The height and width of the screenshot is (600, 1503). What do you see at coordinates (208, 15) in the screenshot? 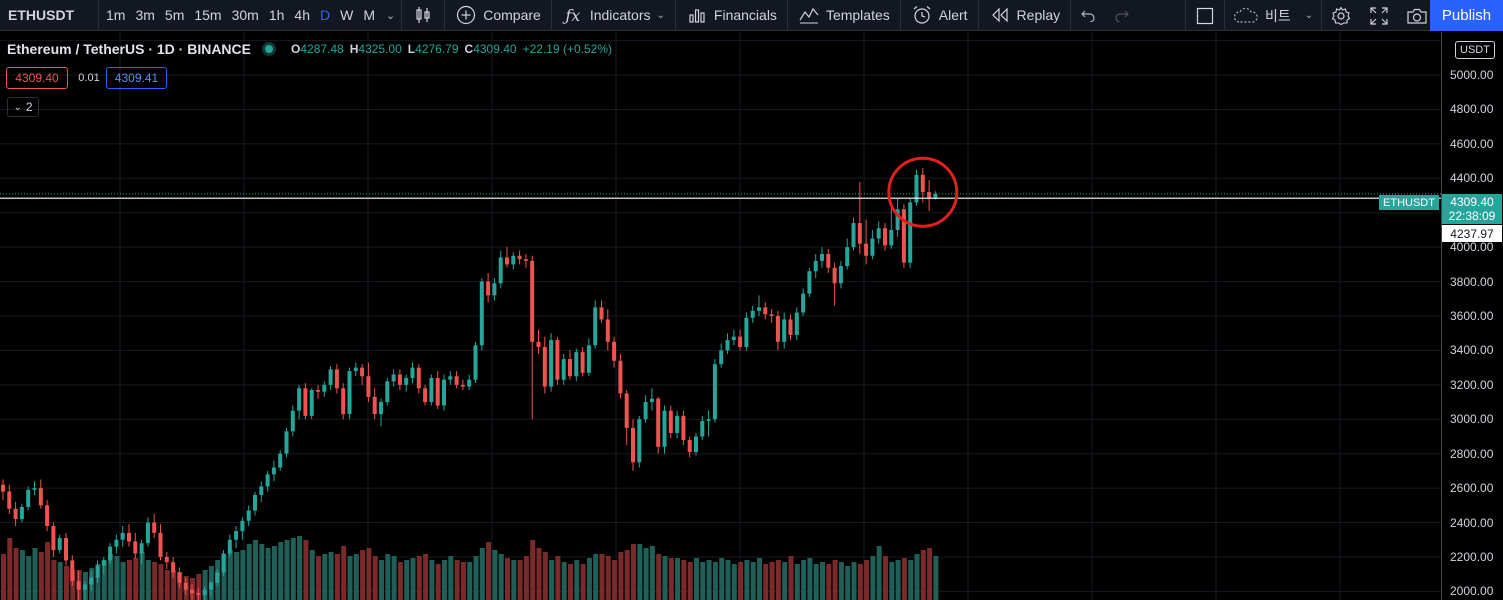
I see `timeframe-15m: 15m` at bounding box center [208, 15].